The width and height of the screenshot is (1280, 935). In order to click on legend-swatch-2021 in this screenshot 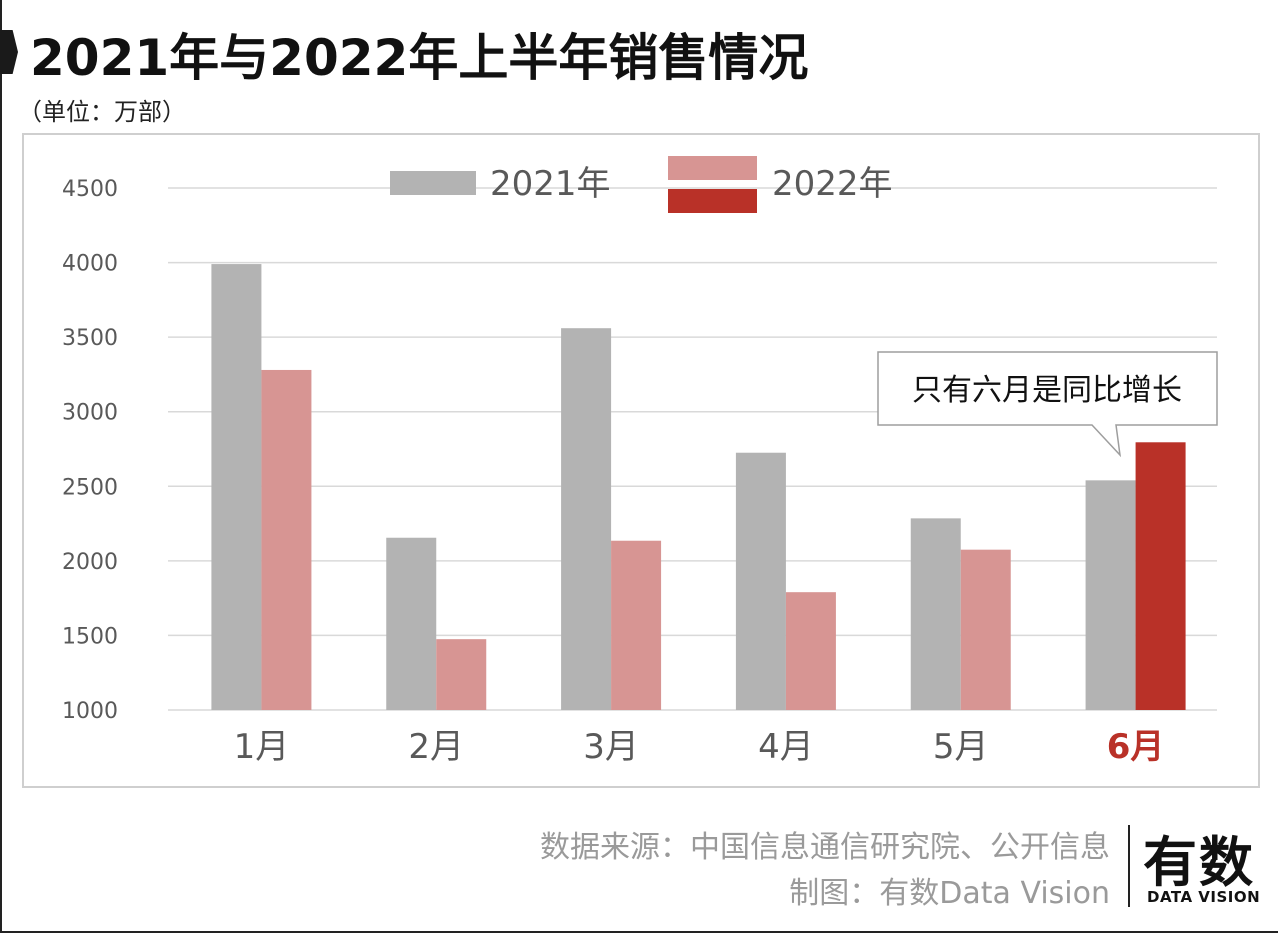, I will do `click(433, 183)`.